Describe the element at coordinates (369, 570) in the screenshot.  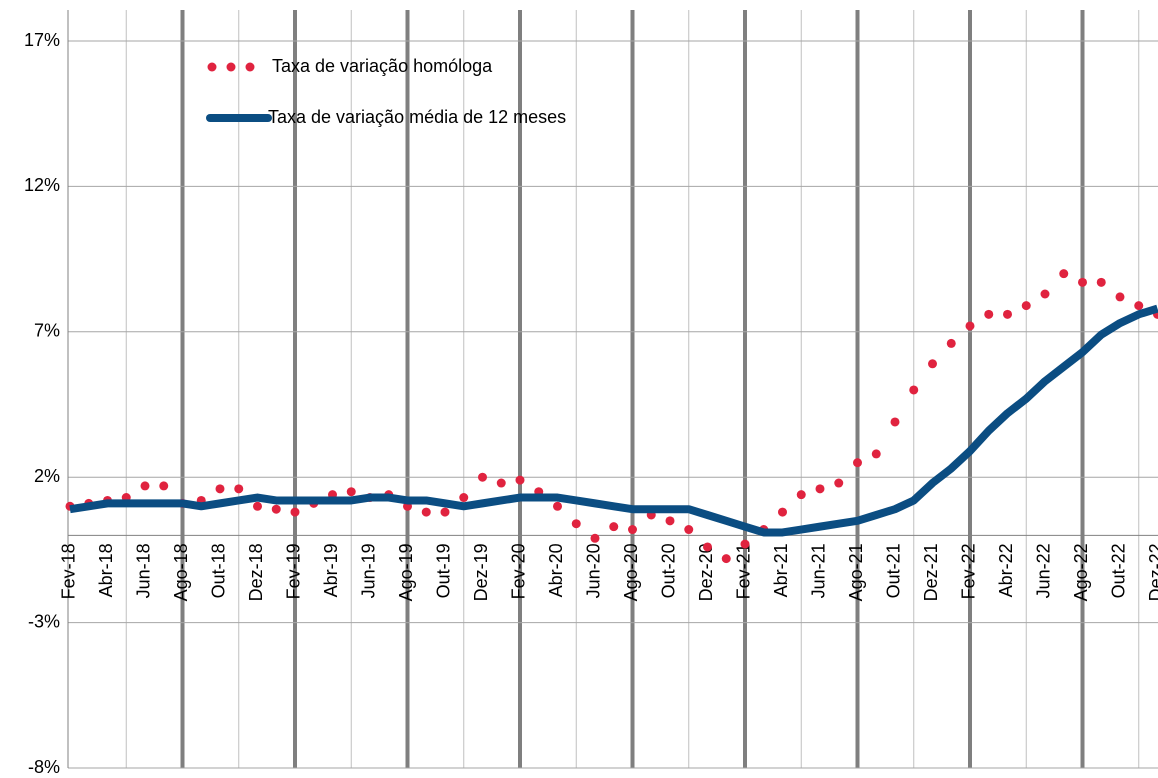
I see `x-tick-label: Jun-19` at that location.